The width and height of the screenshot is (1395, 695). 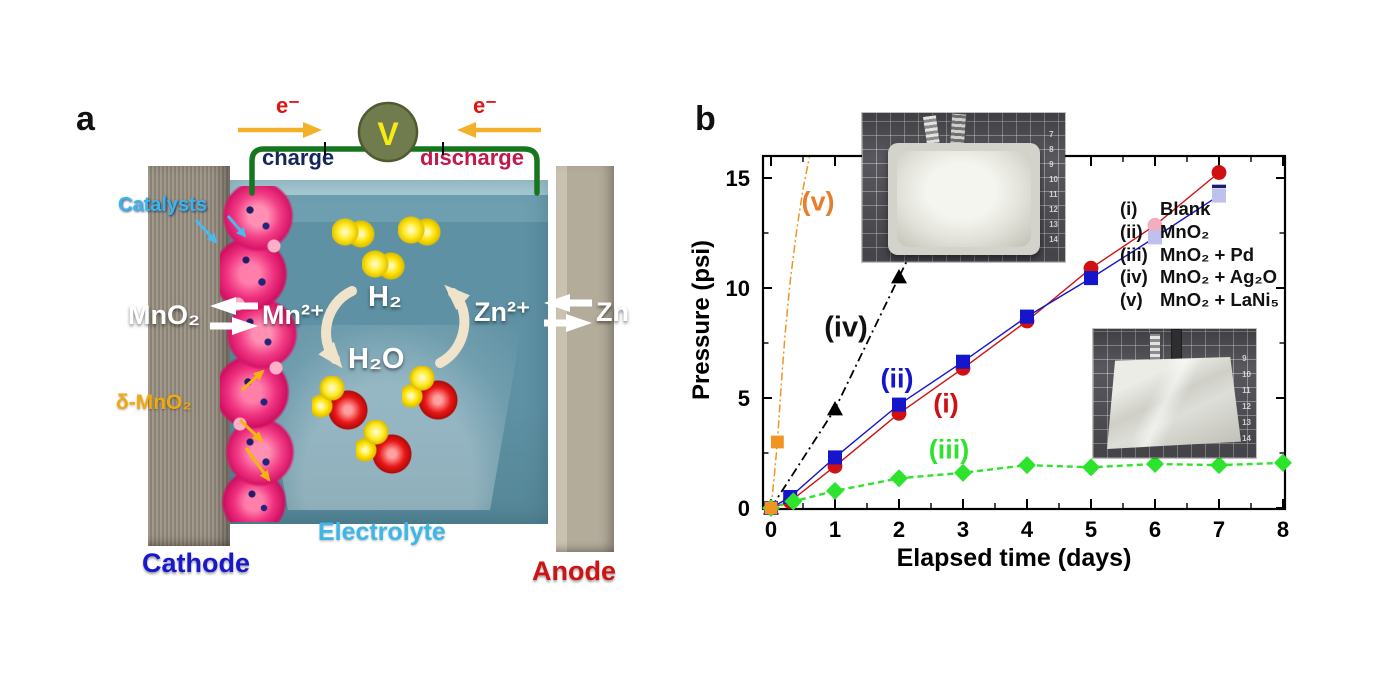 What do you see at coordinates (846, 327) in the screenshot?
I see `series-annotation-iv: (iv)` at bounding box center [846, 327].